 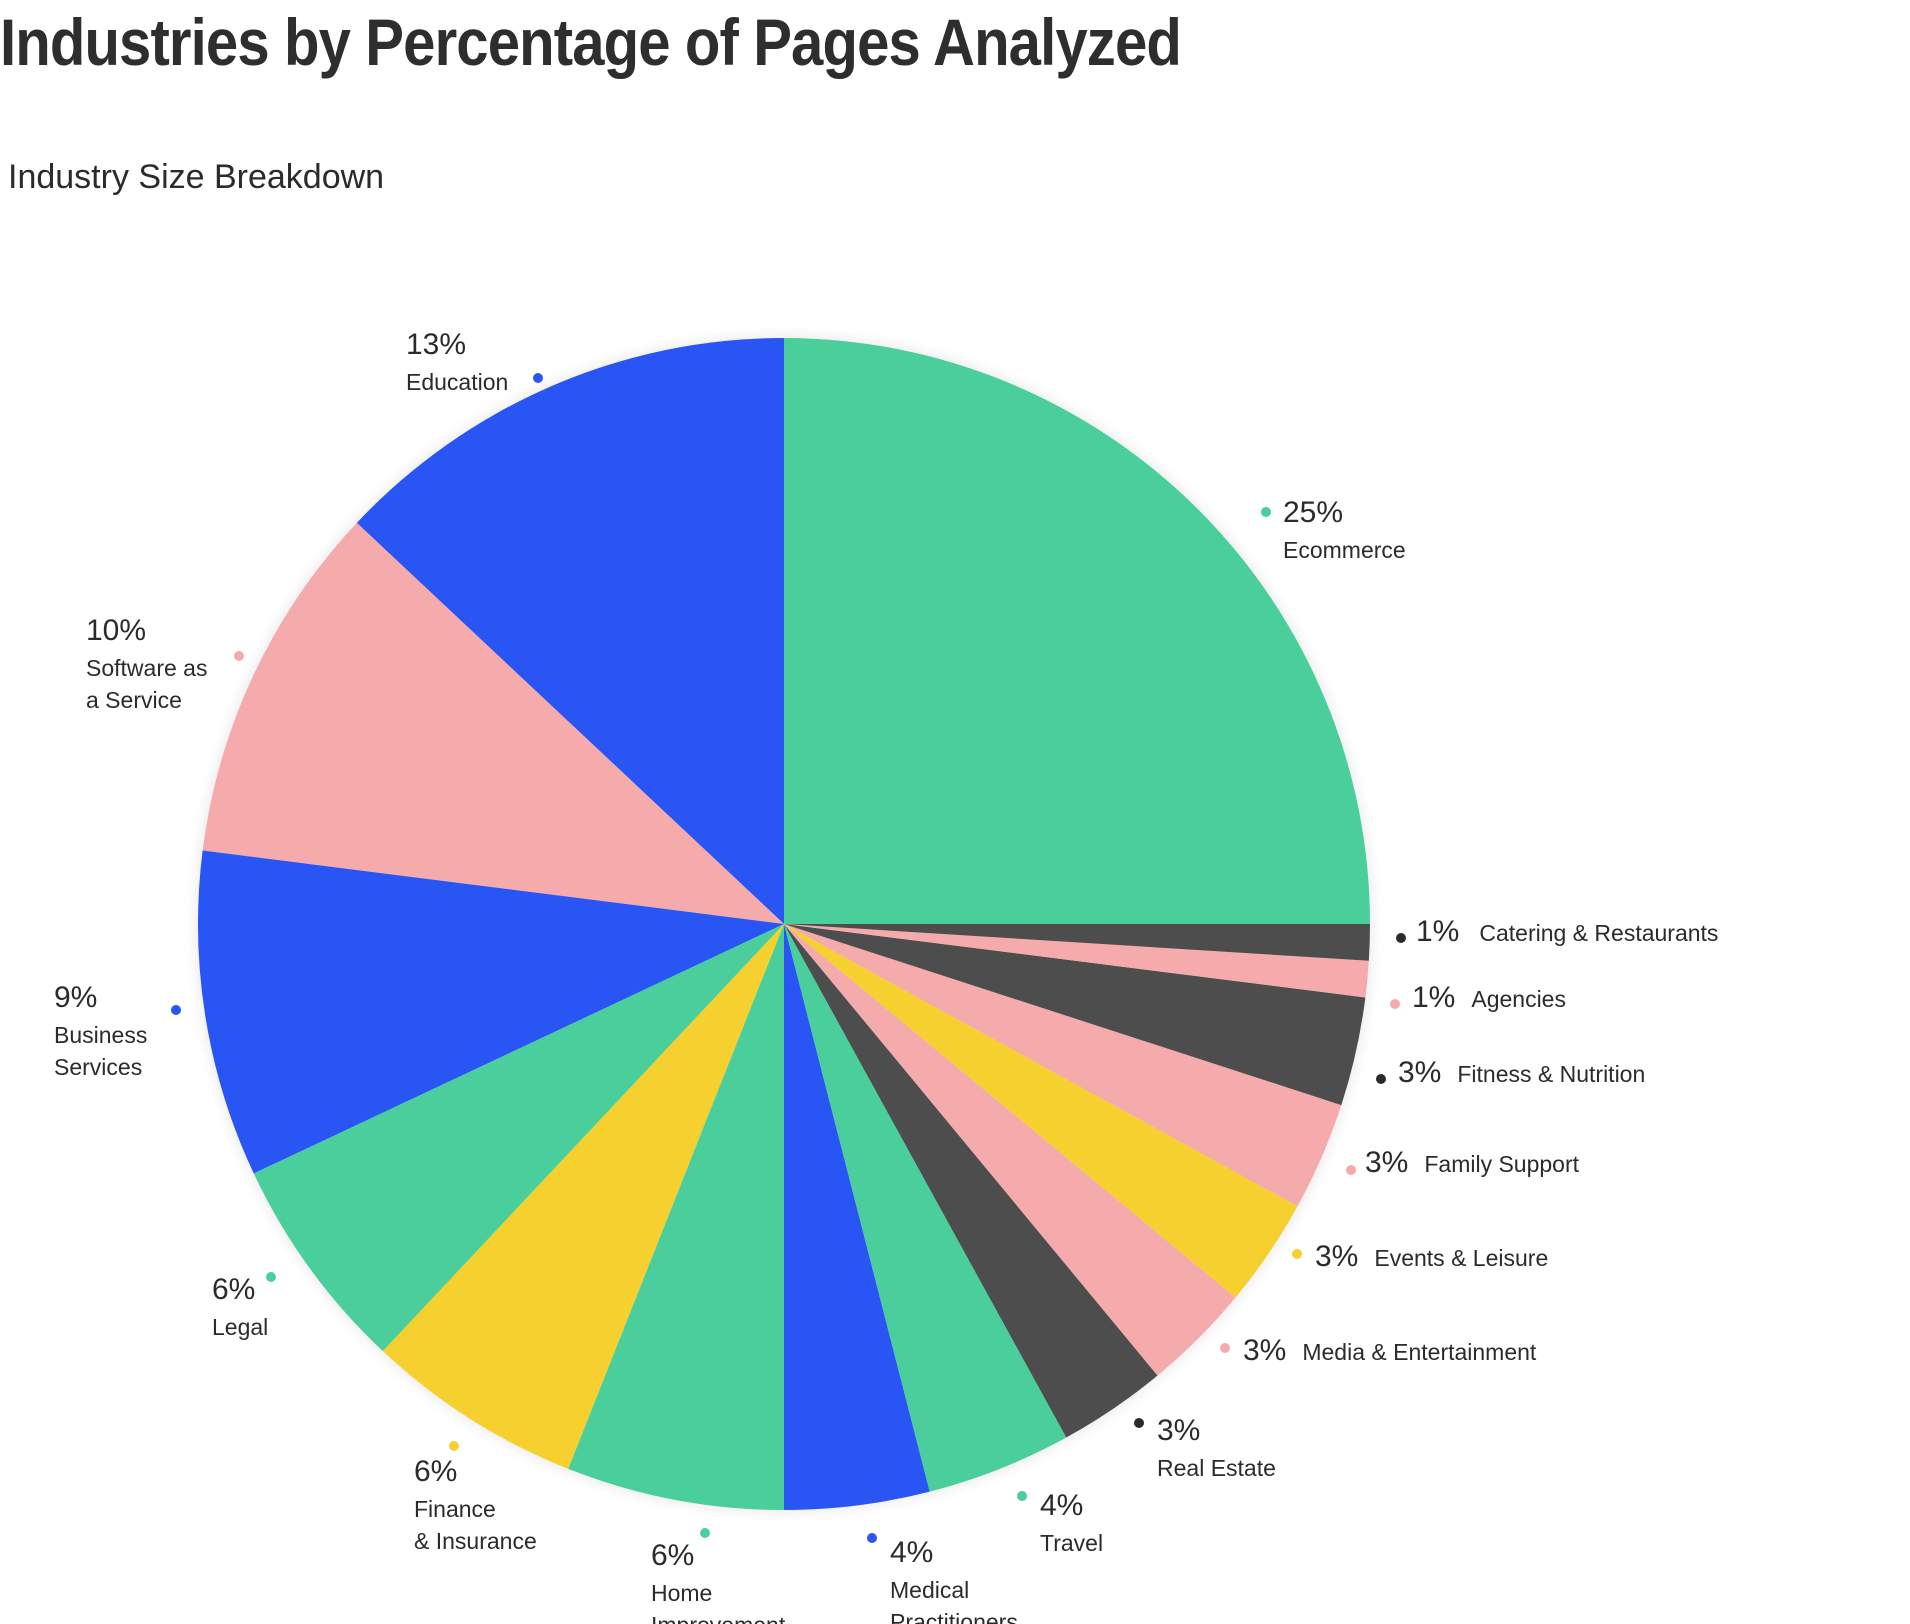 What do you see at coordinates (116, 630) in the screenshot?
I see `value-label-software-as-a-service: 10%` at bounding box center [116, 630].